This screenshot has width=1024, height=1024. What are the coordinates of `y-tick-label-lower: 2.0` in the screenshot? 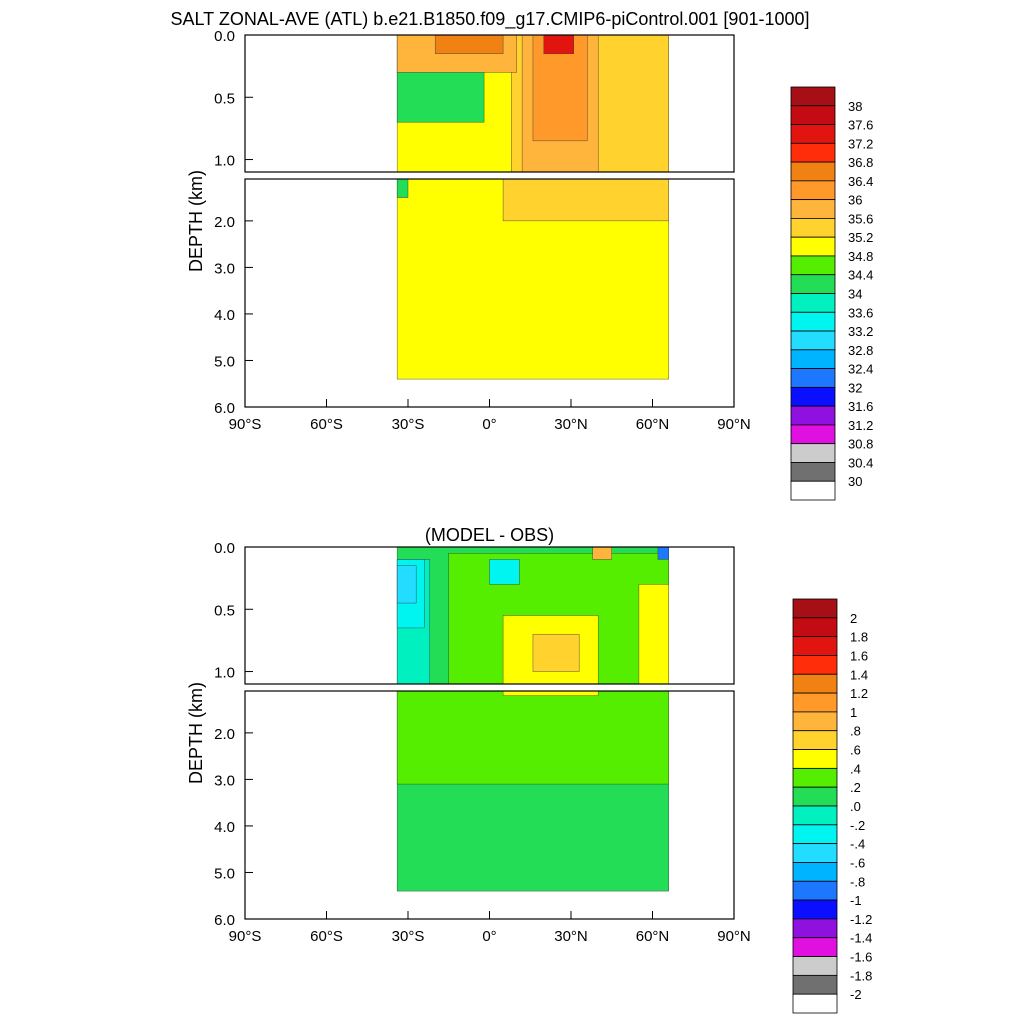 It's located at (224, 222).